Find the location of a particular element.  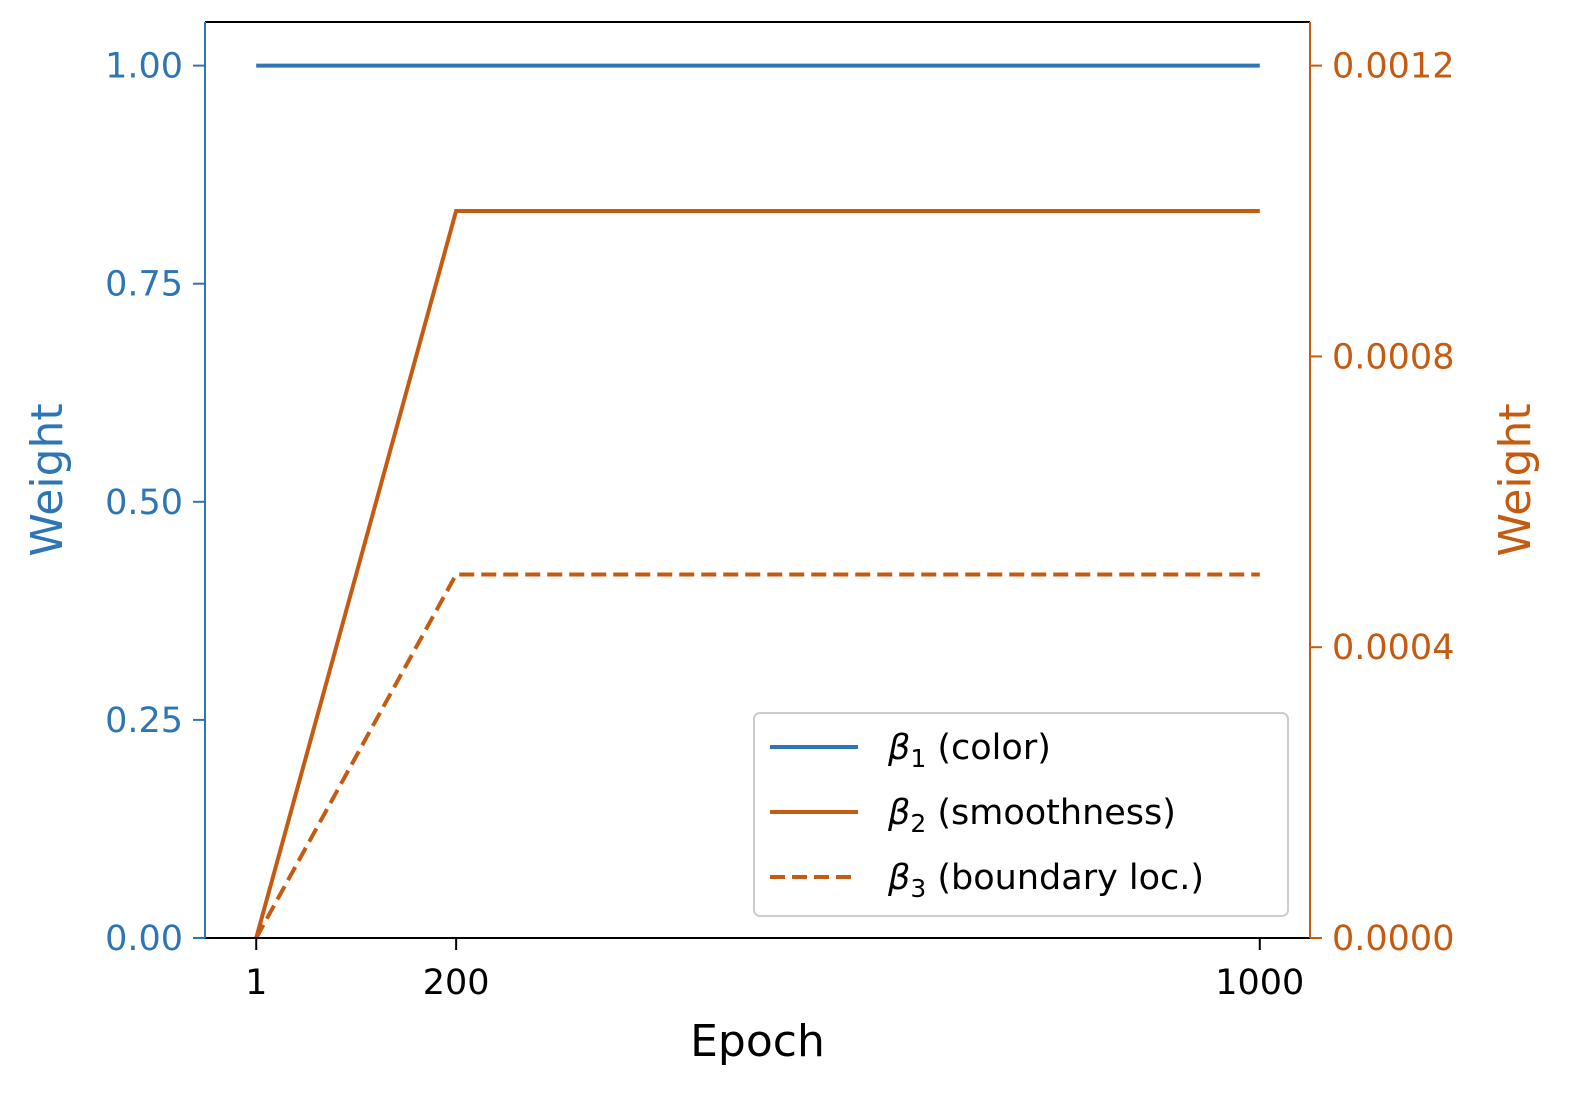

legend-label-3: β3 (boundary loc.) is located at coordinates (1045, 880).